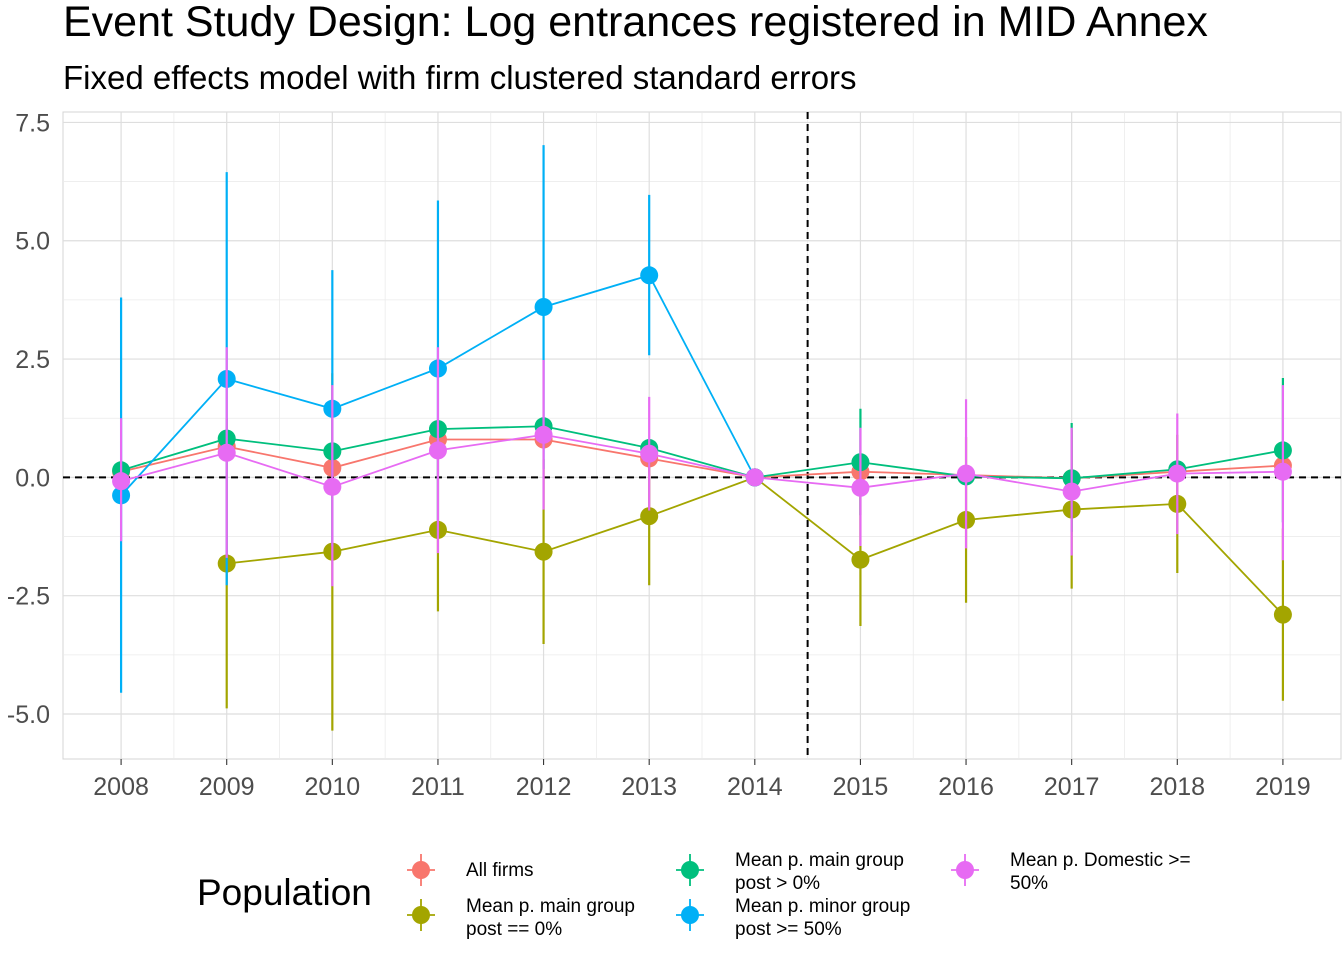  Describe the element at coordinates (755, 787) in the screenshot. I see `x-tick-label: 2014` at that location.